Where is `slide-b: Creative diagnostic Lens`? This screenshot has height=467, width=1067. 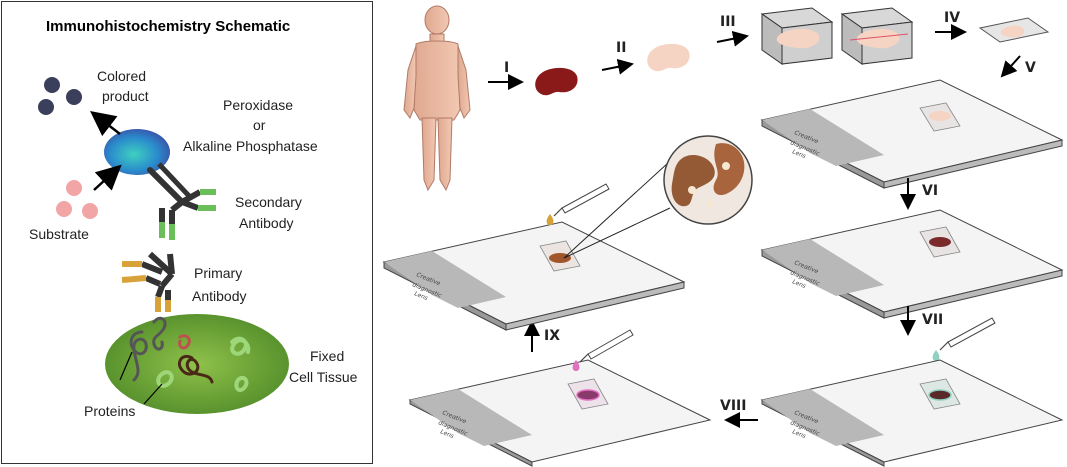 slide-b: Creative diagnostic Lens is located at coordinates (912, 264).